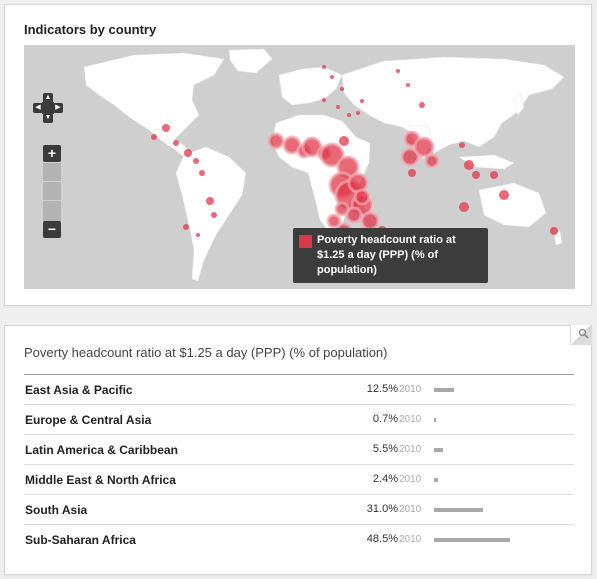 The width and height of the screenshot is (597, 579). I want to click on table-row: Sub-Saharan Africa 48.5% 2010, so click(299, 540).